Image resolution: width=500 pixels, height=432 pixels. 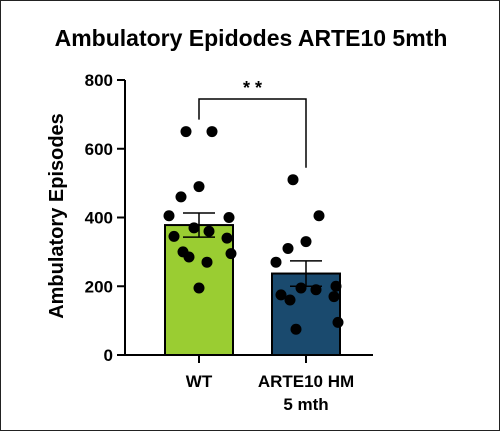 I want to click on category-labels: WT ARTE10 HM 5 mth, so click(x=270, y=393).